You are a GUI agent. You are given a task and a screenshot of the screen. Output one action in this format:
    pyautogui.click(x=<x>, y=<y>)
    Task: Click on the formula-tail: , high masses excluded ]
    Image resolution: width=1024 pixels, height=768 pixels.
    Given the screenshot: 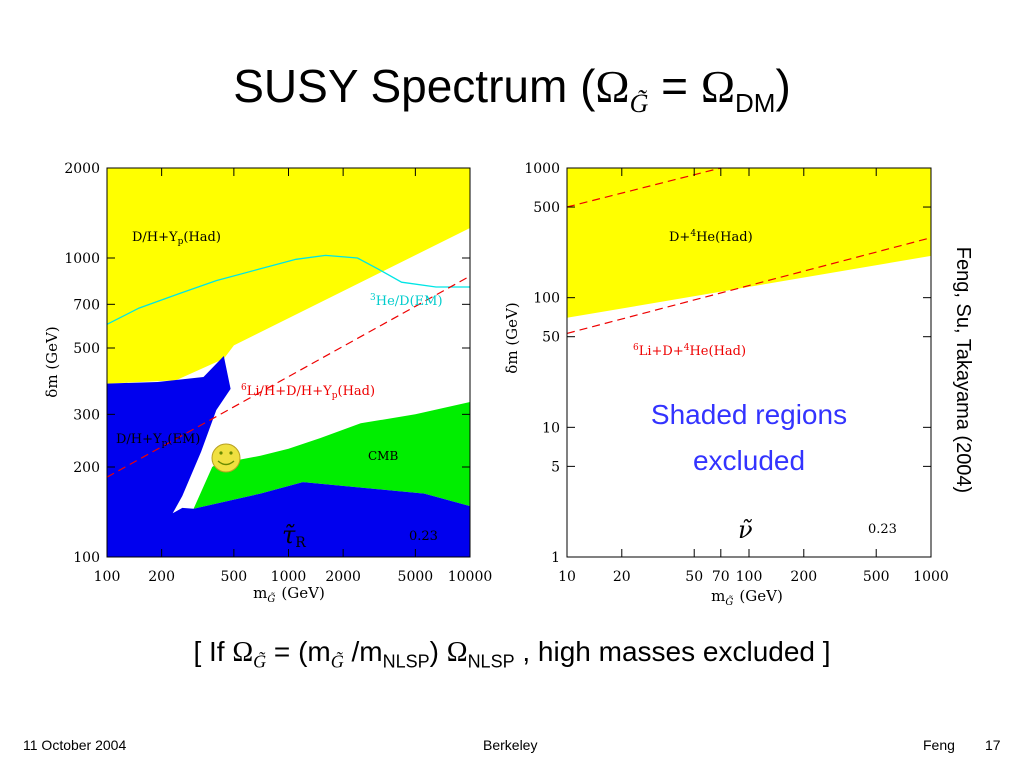 What is the action you would take?
    pyautogui.click(x=672, y=651)
    